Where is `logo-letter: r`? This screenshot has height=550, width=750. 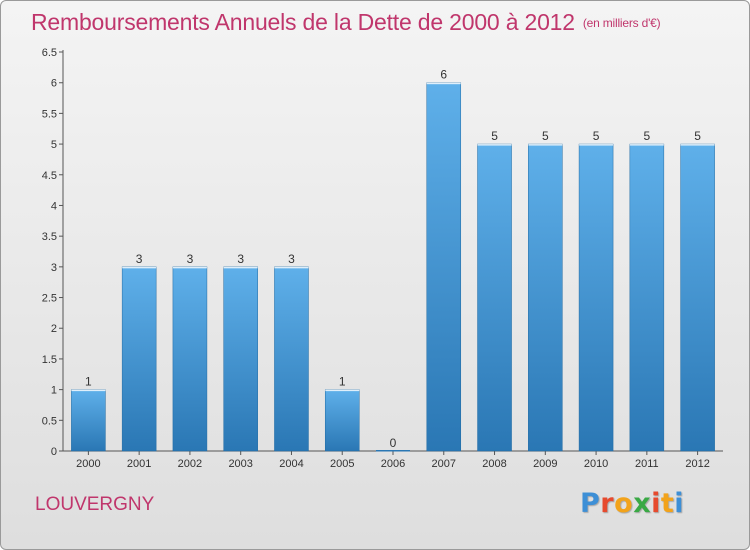 logo-letter: r is located at coordinates (607, 503).